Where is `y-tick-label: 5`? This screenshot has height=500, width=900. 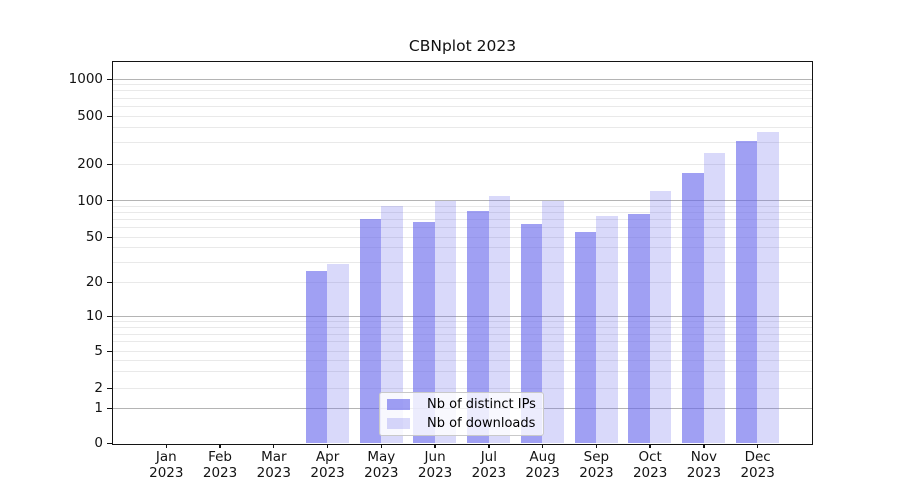 y-tick-label: 5 is located at coordinates (98, 351).